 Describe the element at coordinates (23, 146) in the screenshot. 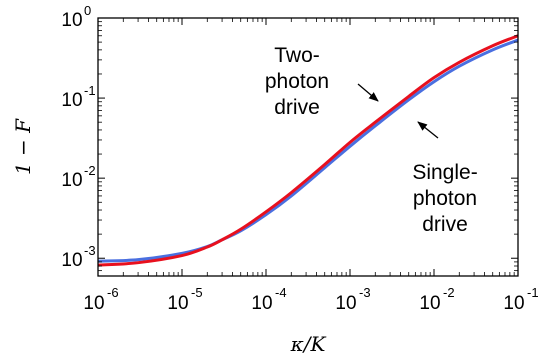

I see `y-axis-label: 1 − F` at that location.